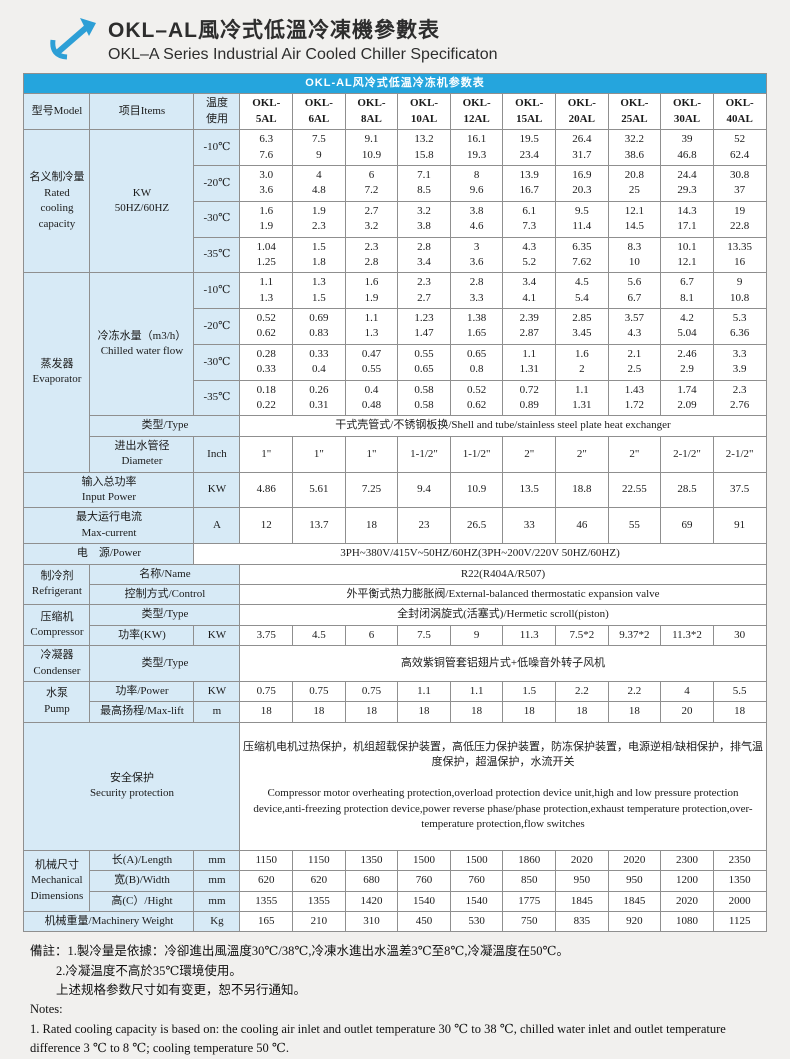 The image size is (790, 1059). What do you see at coordinates (424, 490) in the screenshot?
I see `value-cell: 9.4` at bounding box center [424, 490].